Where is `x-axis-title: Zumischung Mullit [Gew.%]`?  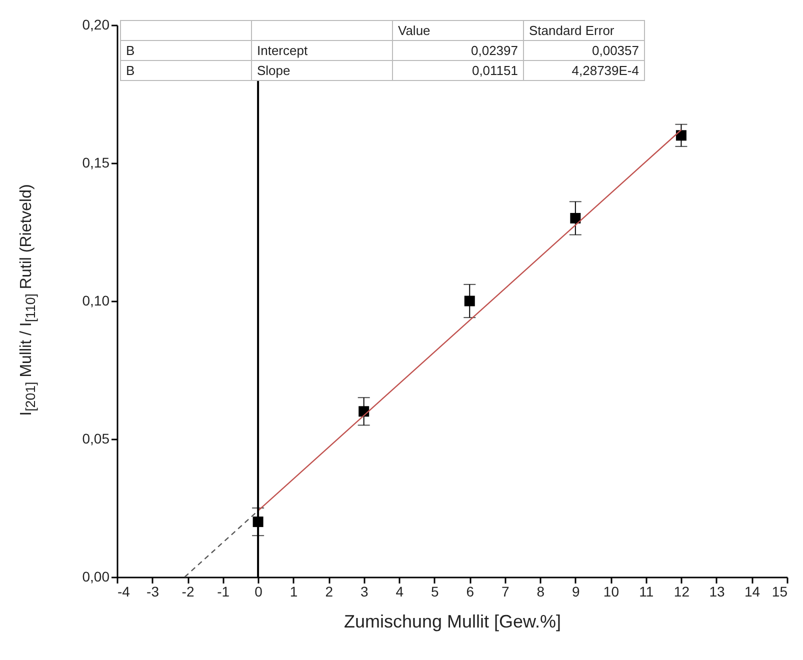
x-axis-title: Zumischung Mullit [Gew.%] is located at coordinates (453, 622).